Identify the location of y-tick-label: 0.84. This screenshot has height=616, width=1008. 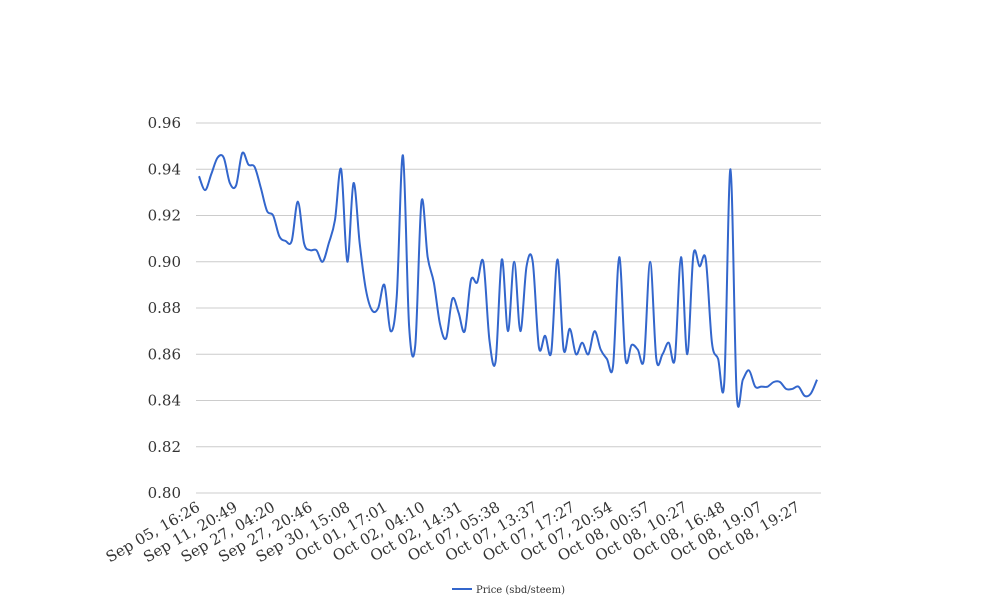
(164, 401).